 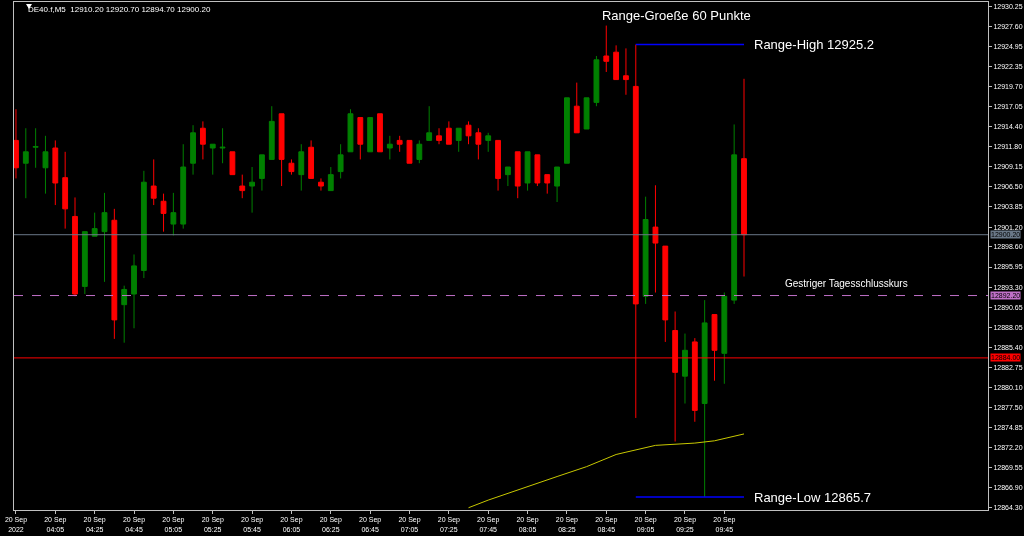 What do you see at coordinates (606, 471) in the screenshot?
I see `line-series` at bounding box center [606, 471].